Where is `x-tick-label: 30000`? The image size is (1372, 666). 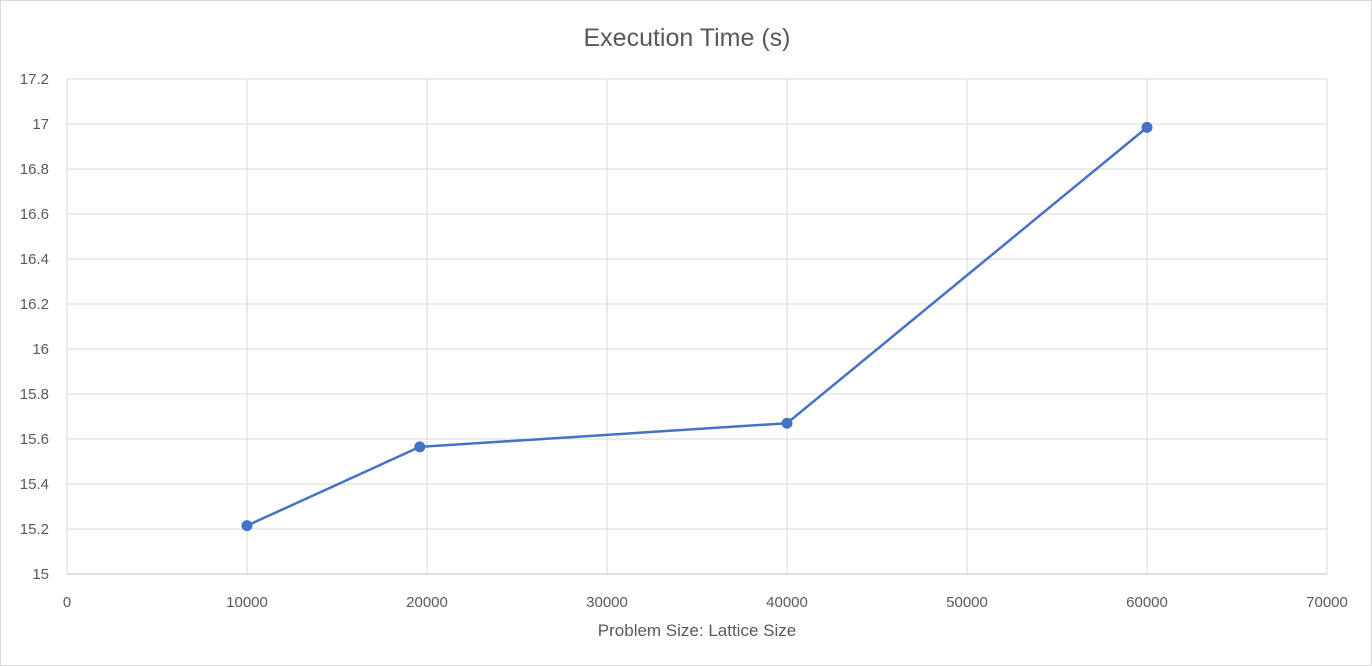
x-tick-label: 30000 is located at coordinates (607, 602).